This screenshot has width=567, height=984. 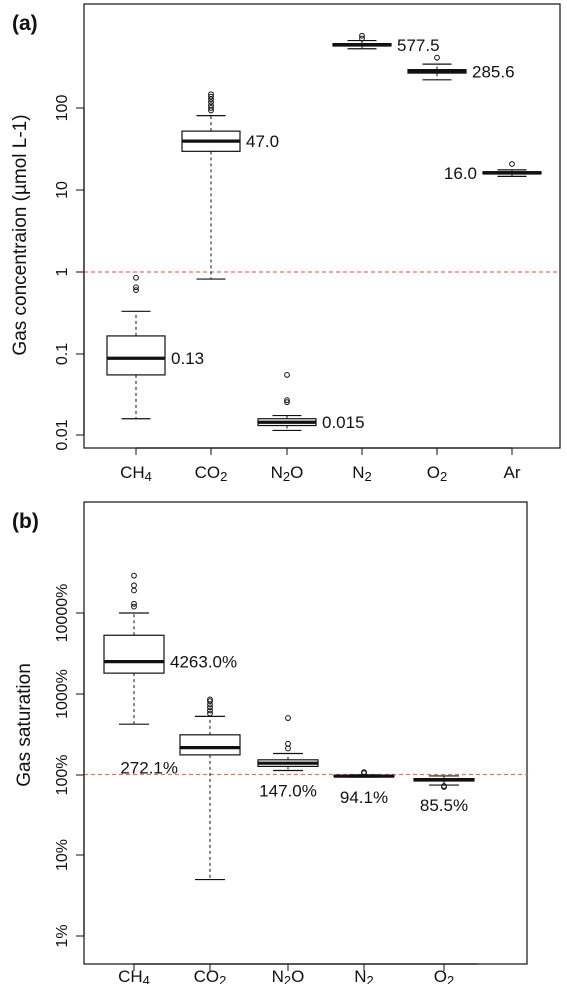 I want to click on y-axis: 0.01 0.1 1 10 100, so click(x=69, y=273).